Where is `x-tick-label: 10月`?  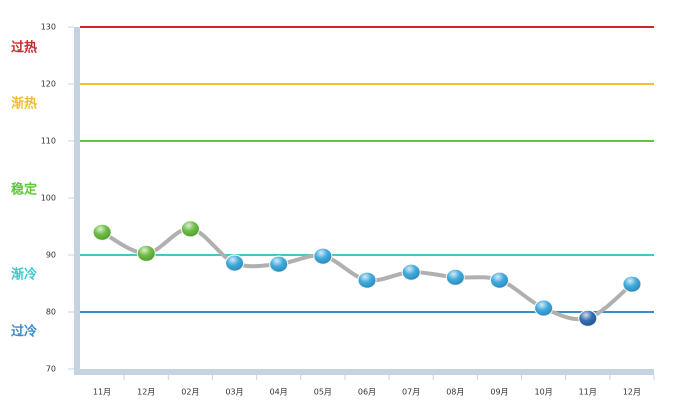
x-tick-label: 10月 is located at coordinates (544, 392).